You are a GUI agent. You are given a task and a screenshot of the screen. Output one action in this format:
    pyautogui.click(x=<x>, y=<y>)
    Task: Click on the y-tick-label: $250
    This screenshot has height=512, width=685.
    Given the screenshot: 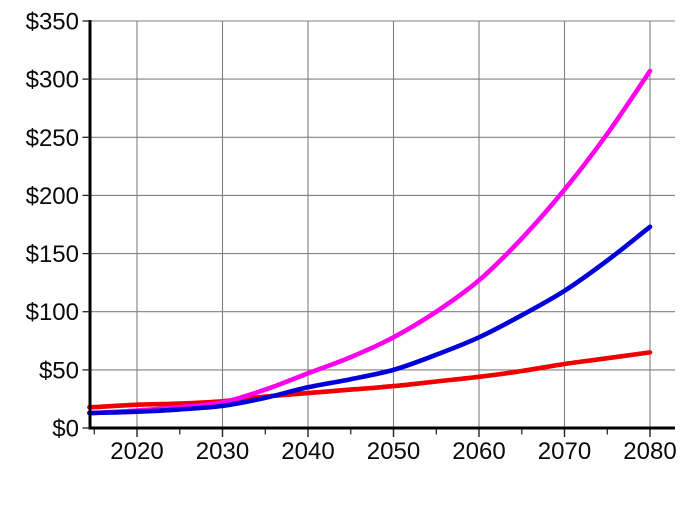 What is the action you would take?
    pyautogui.click(x=52, y=138)
    